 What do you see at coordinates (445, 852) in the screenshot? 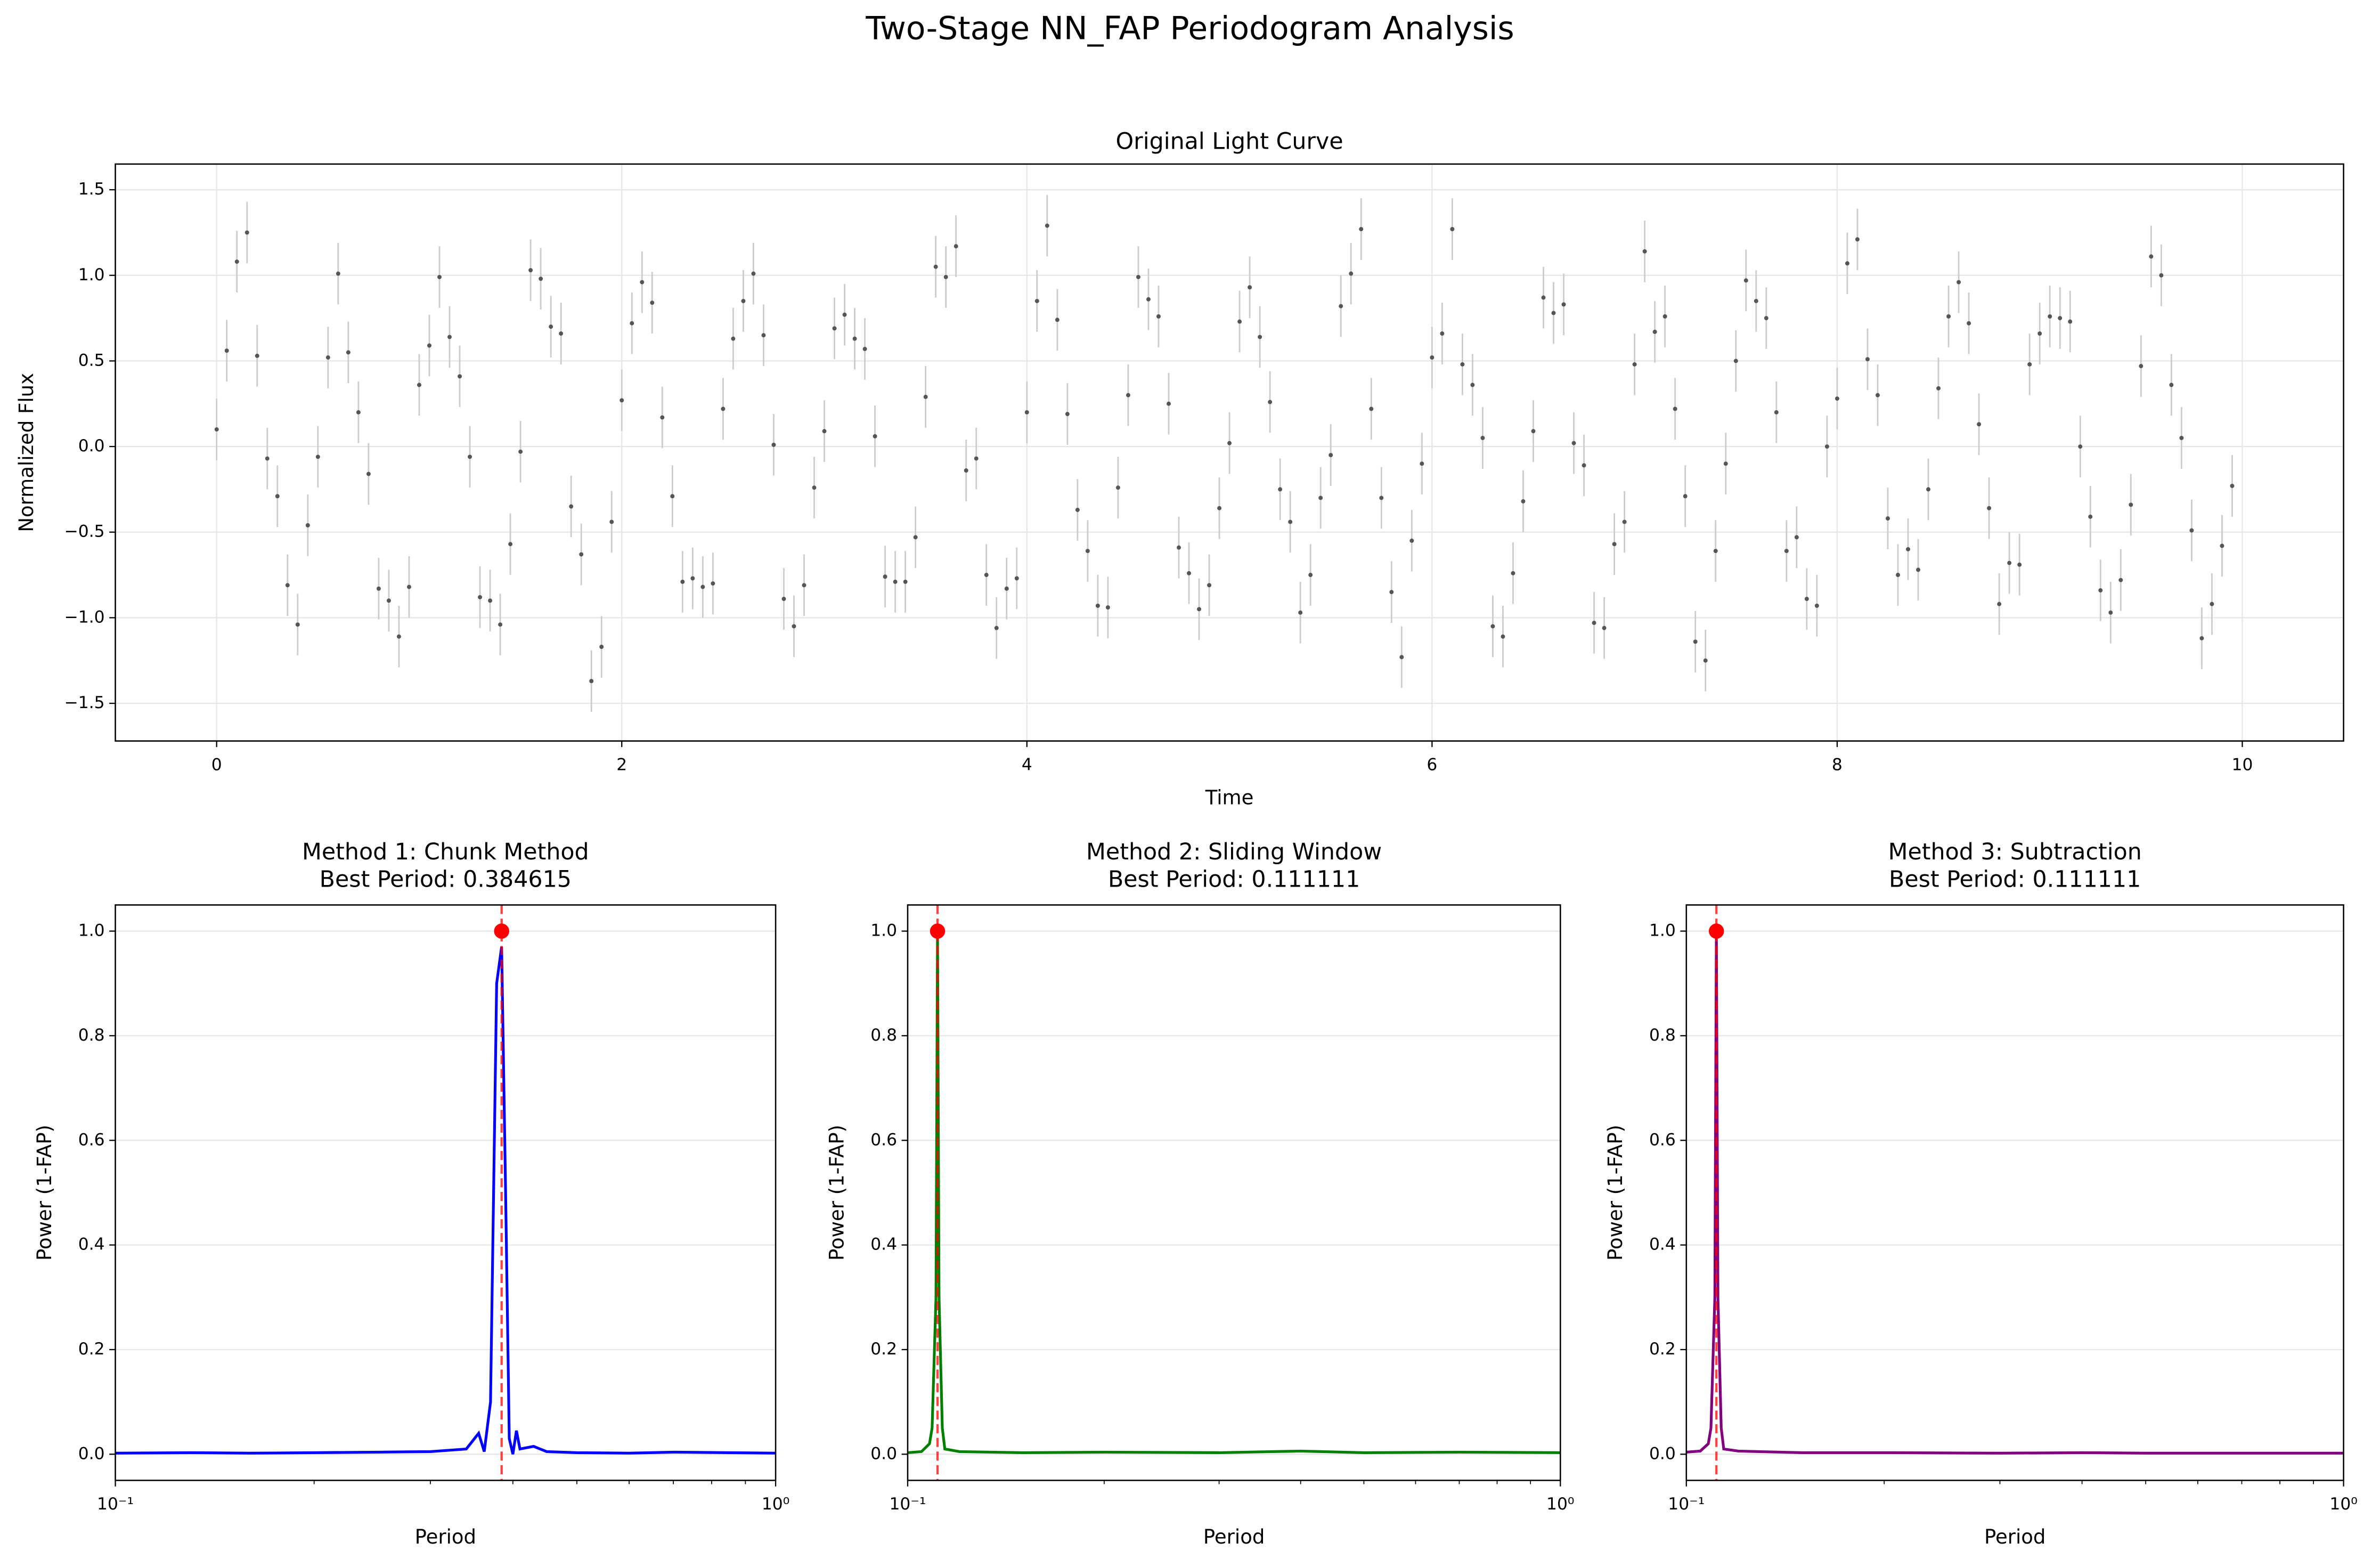
I see `subplot-title: Method 1: Chunk Method` at bounding box center [445, 852].